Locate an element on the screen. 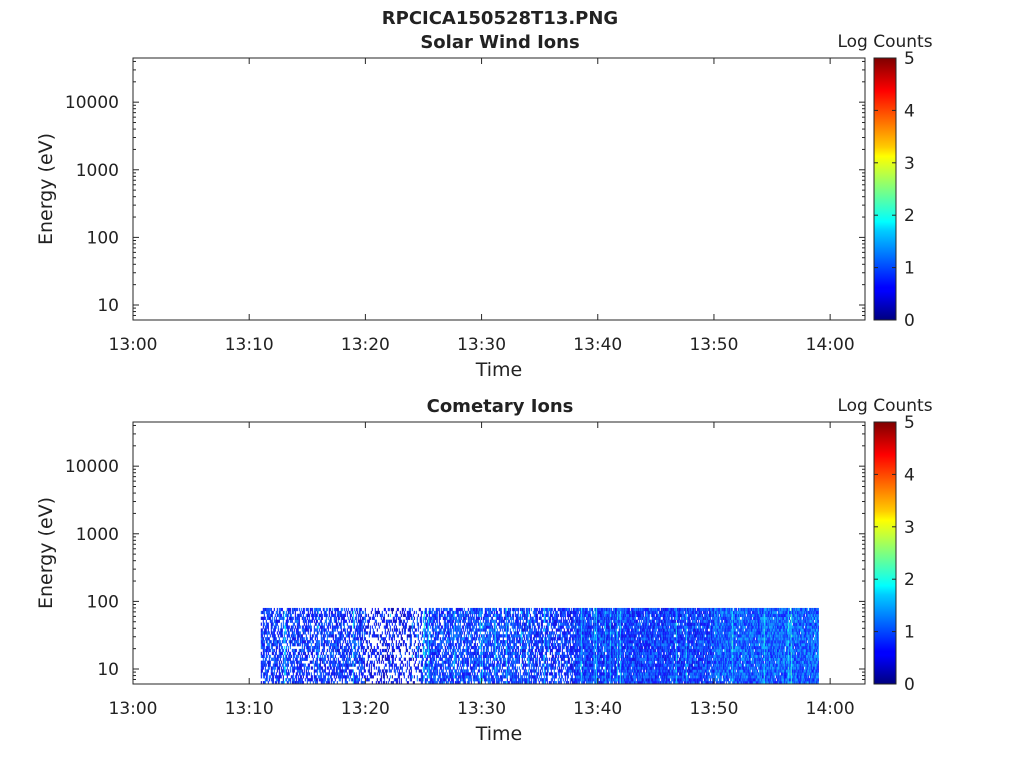  x-tick-label: 13:20 is located at coordinates (365, 345).